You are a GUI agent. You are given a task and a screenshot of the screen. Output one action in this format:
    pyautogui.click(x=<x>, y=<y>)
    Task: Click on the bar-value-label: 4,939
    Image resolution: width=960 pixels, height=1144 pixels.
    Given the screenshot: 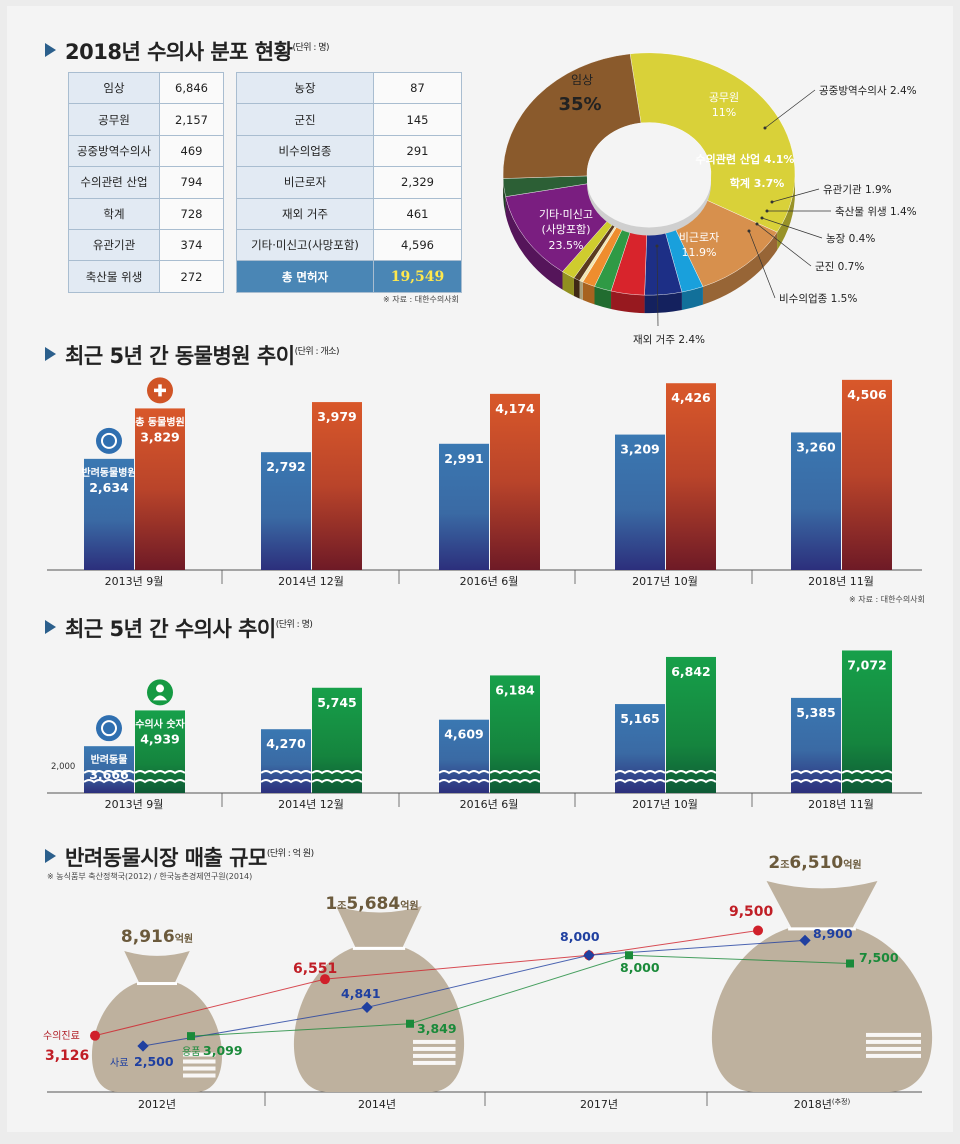 What is the action you would take?
    pyautogui.click(x=160, y=738)
    